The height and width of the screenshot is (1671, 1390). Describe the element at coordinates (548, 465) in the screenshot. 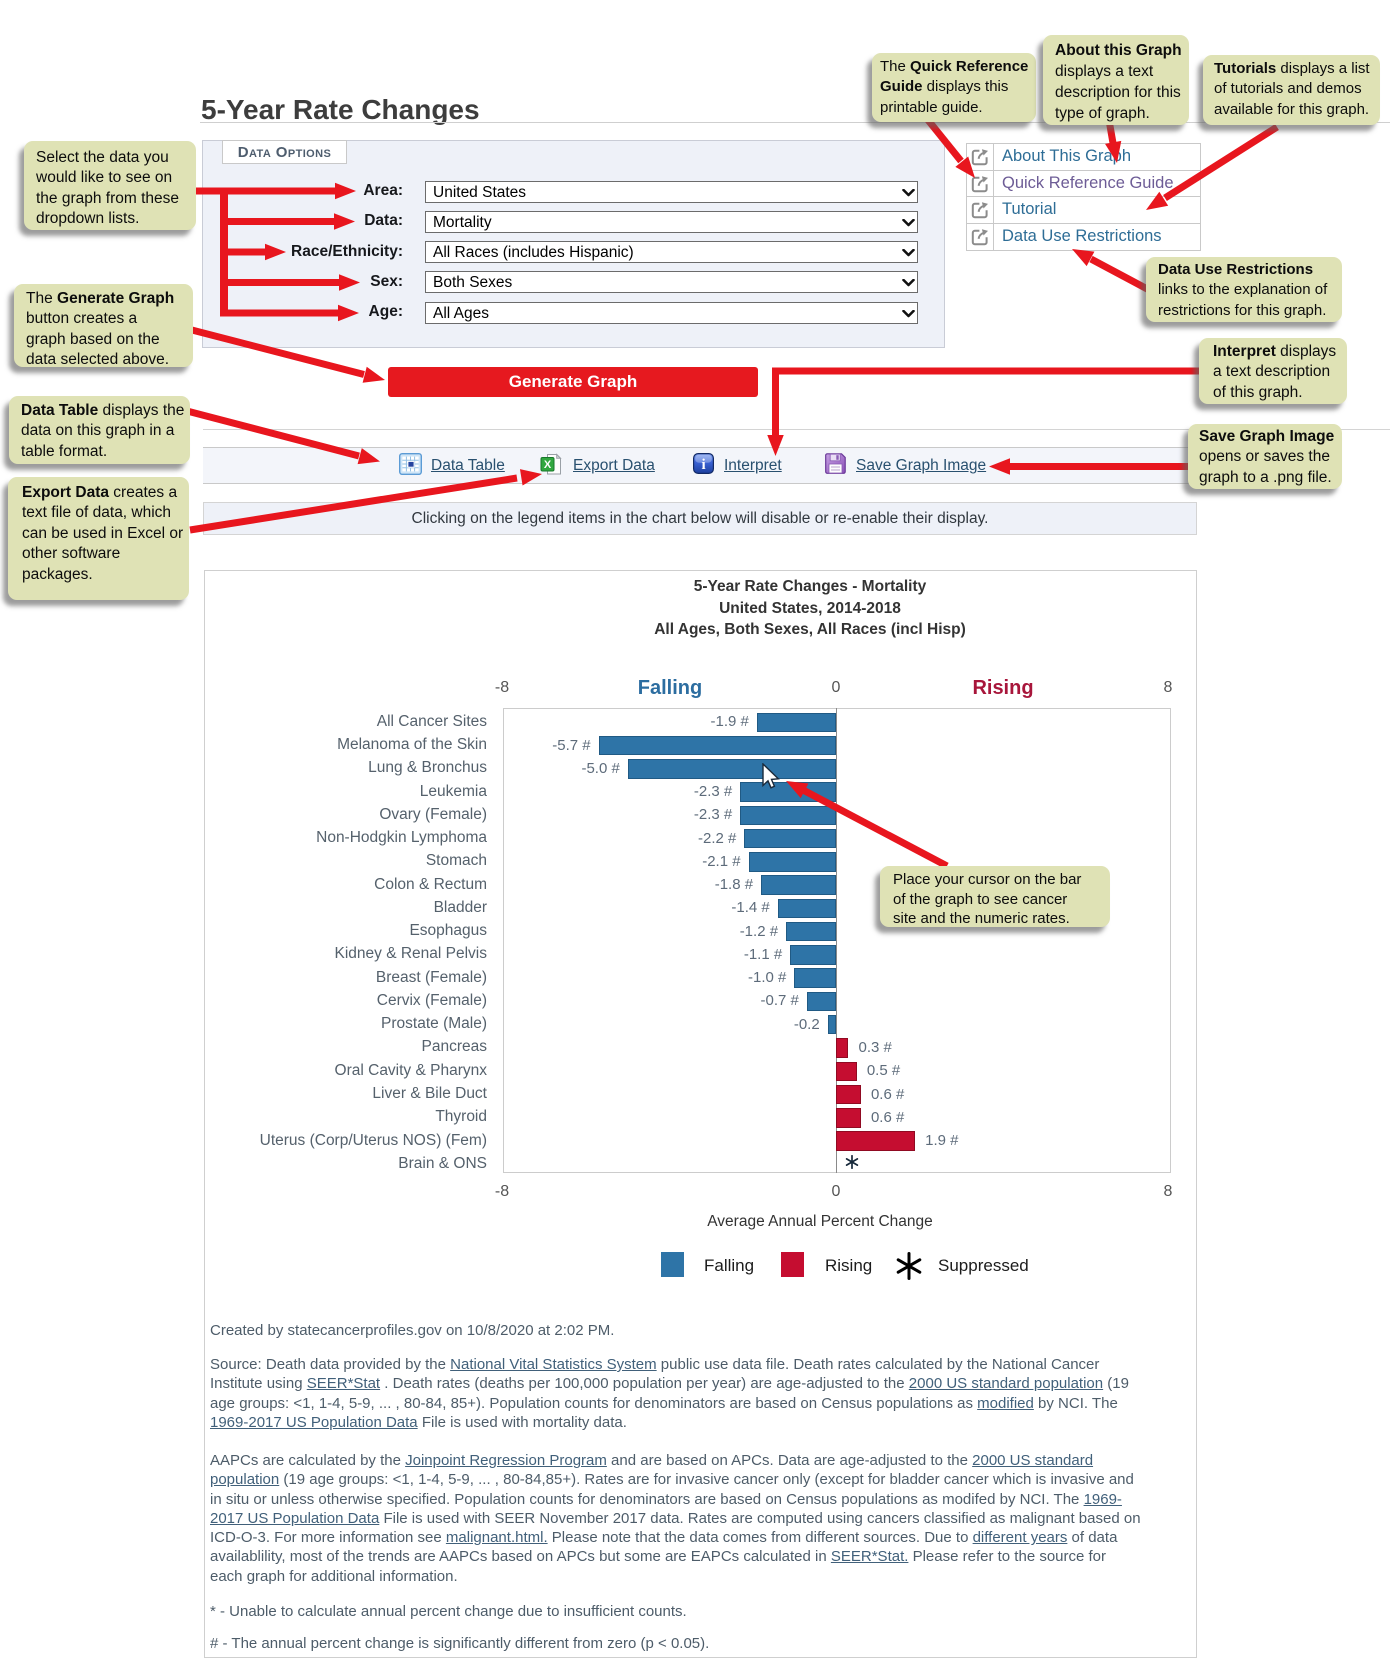

I see `svg-text: X` at that location.